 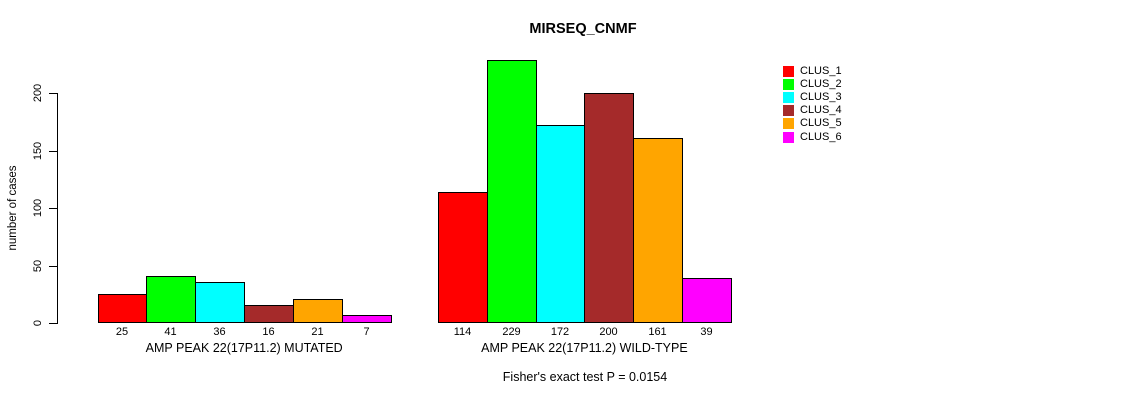 What do you see at coordinates (821, 137) in the screenshot?
I see `legend-label: CLUS_6` at bounding box center [821, 137].